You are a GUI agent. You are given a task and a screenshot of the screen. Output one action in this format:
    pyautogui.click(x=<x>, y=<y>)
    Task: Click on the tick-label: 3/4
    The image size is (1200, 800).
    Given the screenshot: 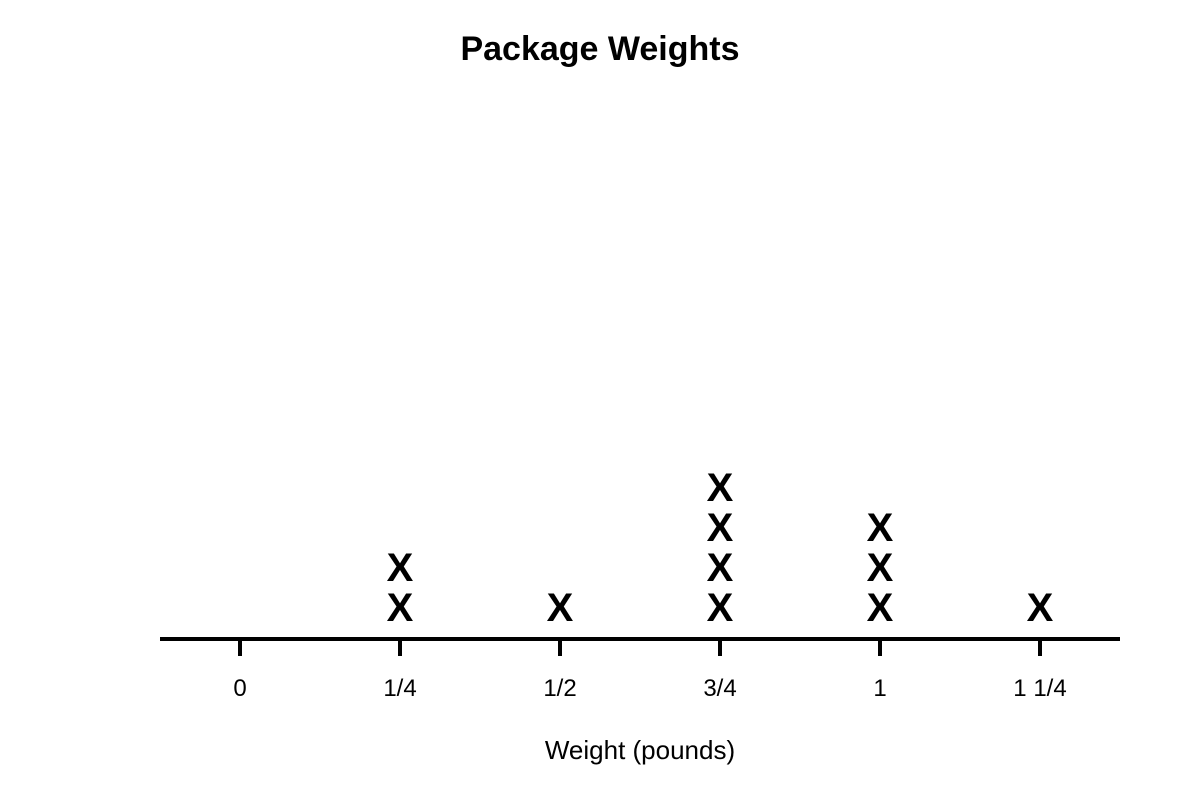 What is the action you would take?
    pyautogui.click(x=719, y=688)
    